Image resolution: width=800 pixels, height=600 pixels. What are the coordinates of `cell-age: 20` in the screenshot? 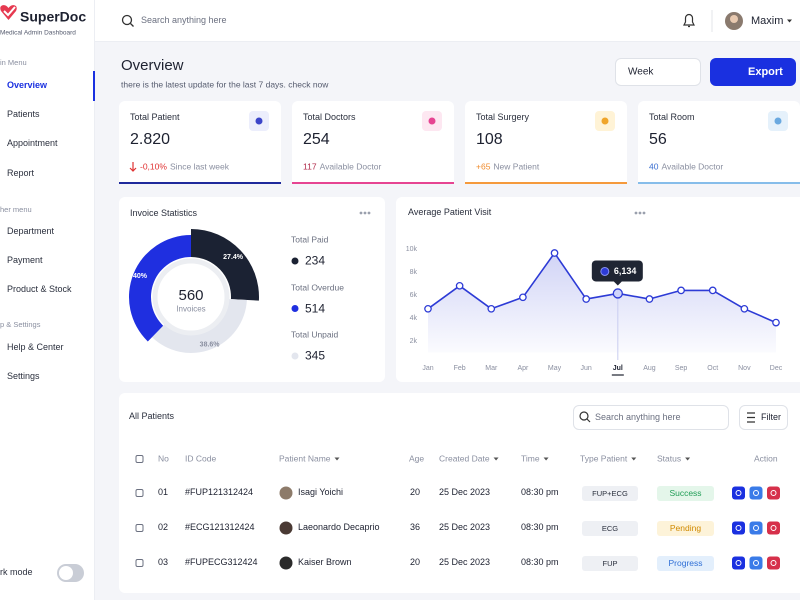 It's located at (415, 492).